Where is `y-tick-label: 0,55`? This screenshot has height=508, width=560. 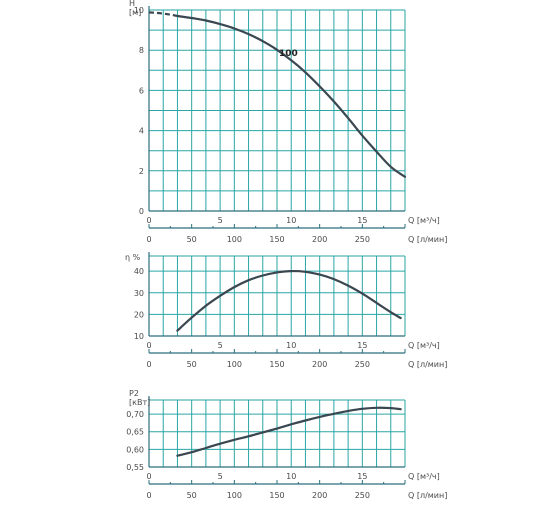 y-tick-label: 0,55 is located at coordinates (135, 467).